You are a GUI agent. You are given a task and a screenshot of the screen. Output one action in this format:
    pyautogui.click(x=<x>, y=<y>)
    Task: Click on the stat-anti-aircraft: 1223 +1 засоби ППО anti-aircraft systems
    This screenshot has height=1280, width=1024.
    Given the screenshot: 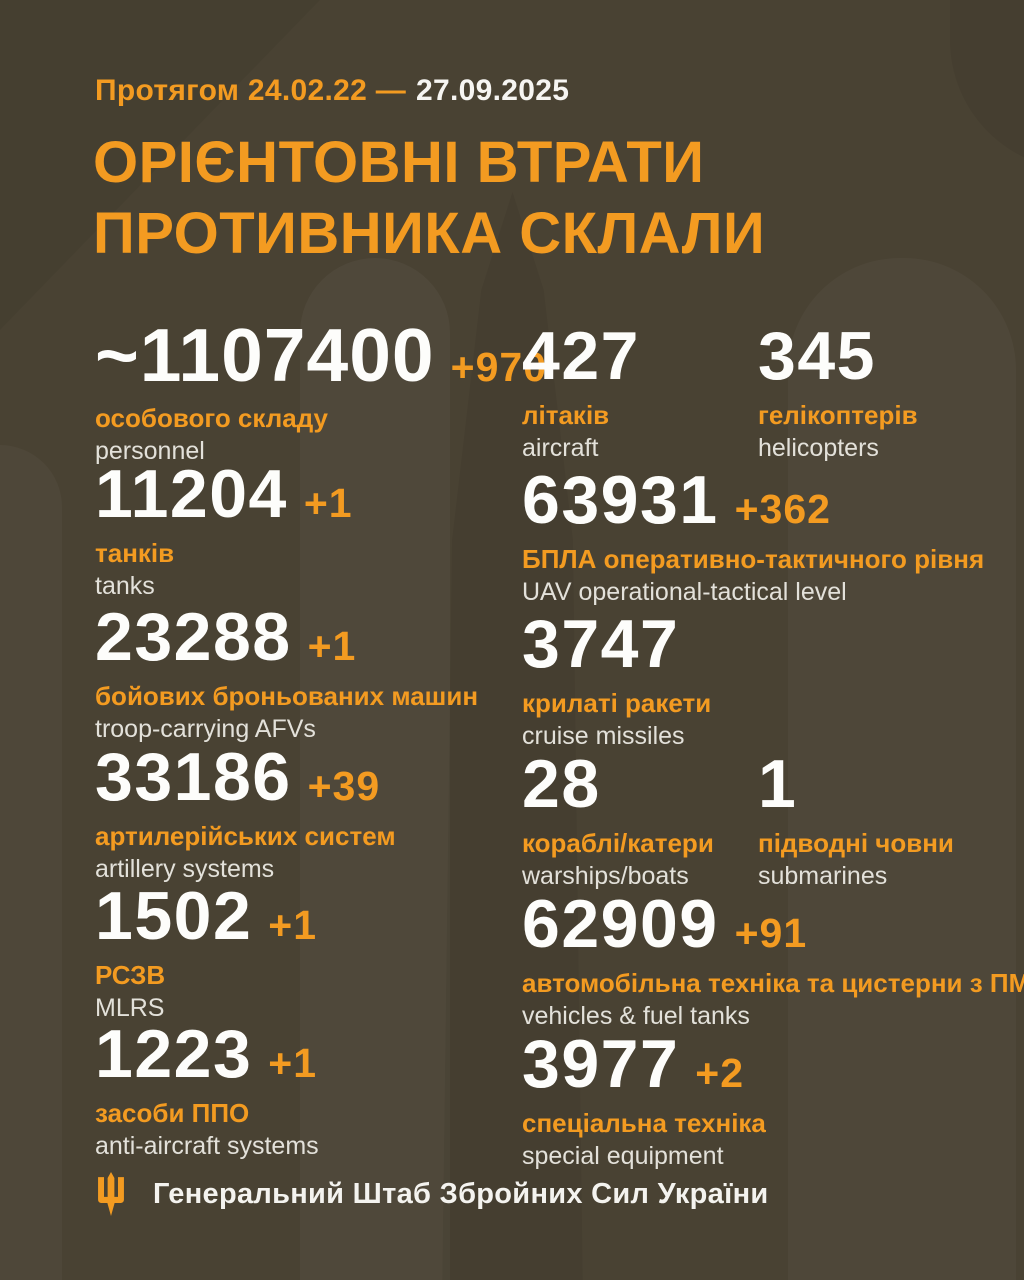 What is the action you would take?
    pyautogui.click(x=207, y=1090)
    